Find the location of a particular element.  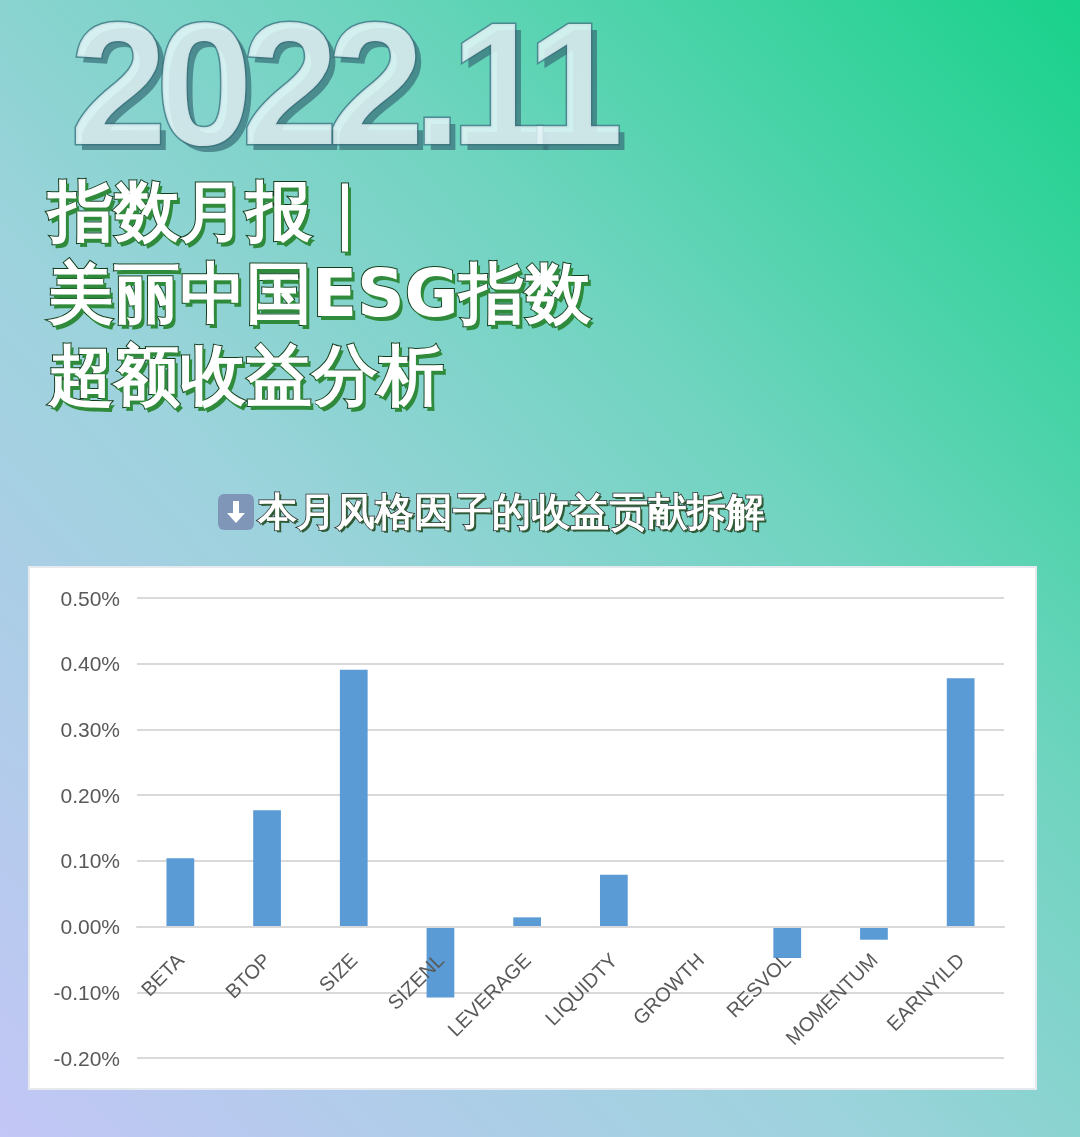

y-tick-label: 0.30% is located at coordinates (90, 729).